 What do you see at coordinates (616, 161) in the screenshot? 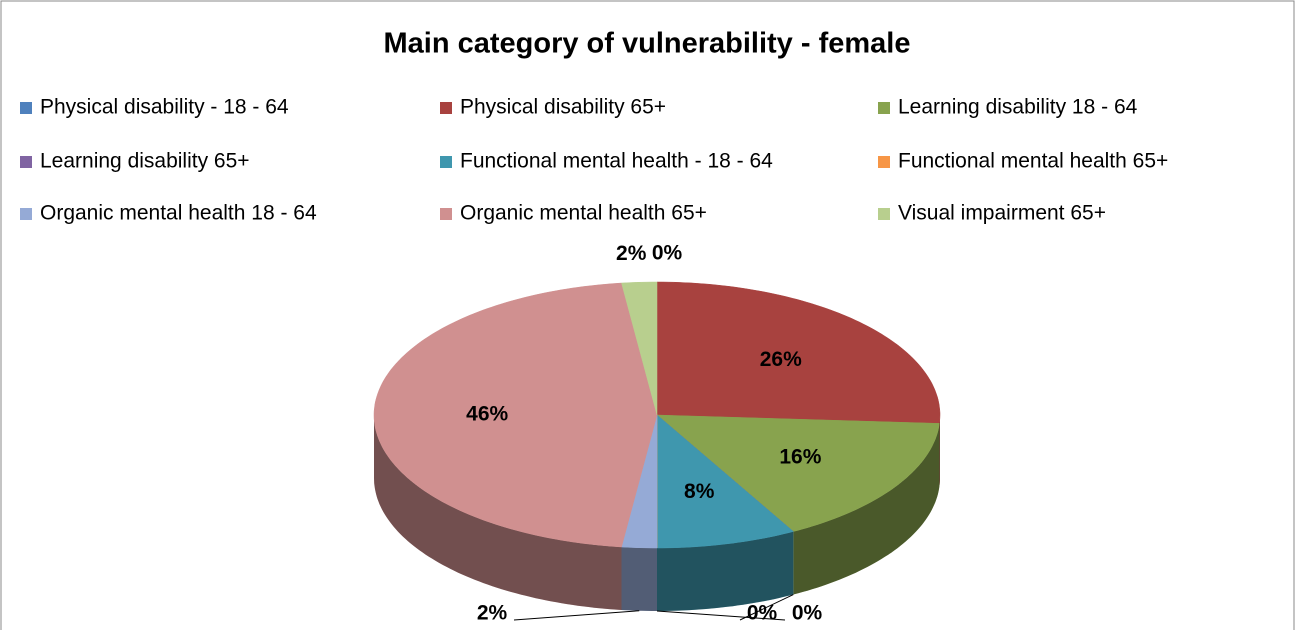
I see `legend-label: Functional mental health - 18 - 64` at bounding box center [616, 161].